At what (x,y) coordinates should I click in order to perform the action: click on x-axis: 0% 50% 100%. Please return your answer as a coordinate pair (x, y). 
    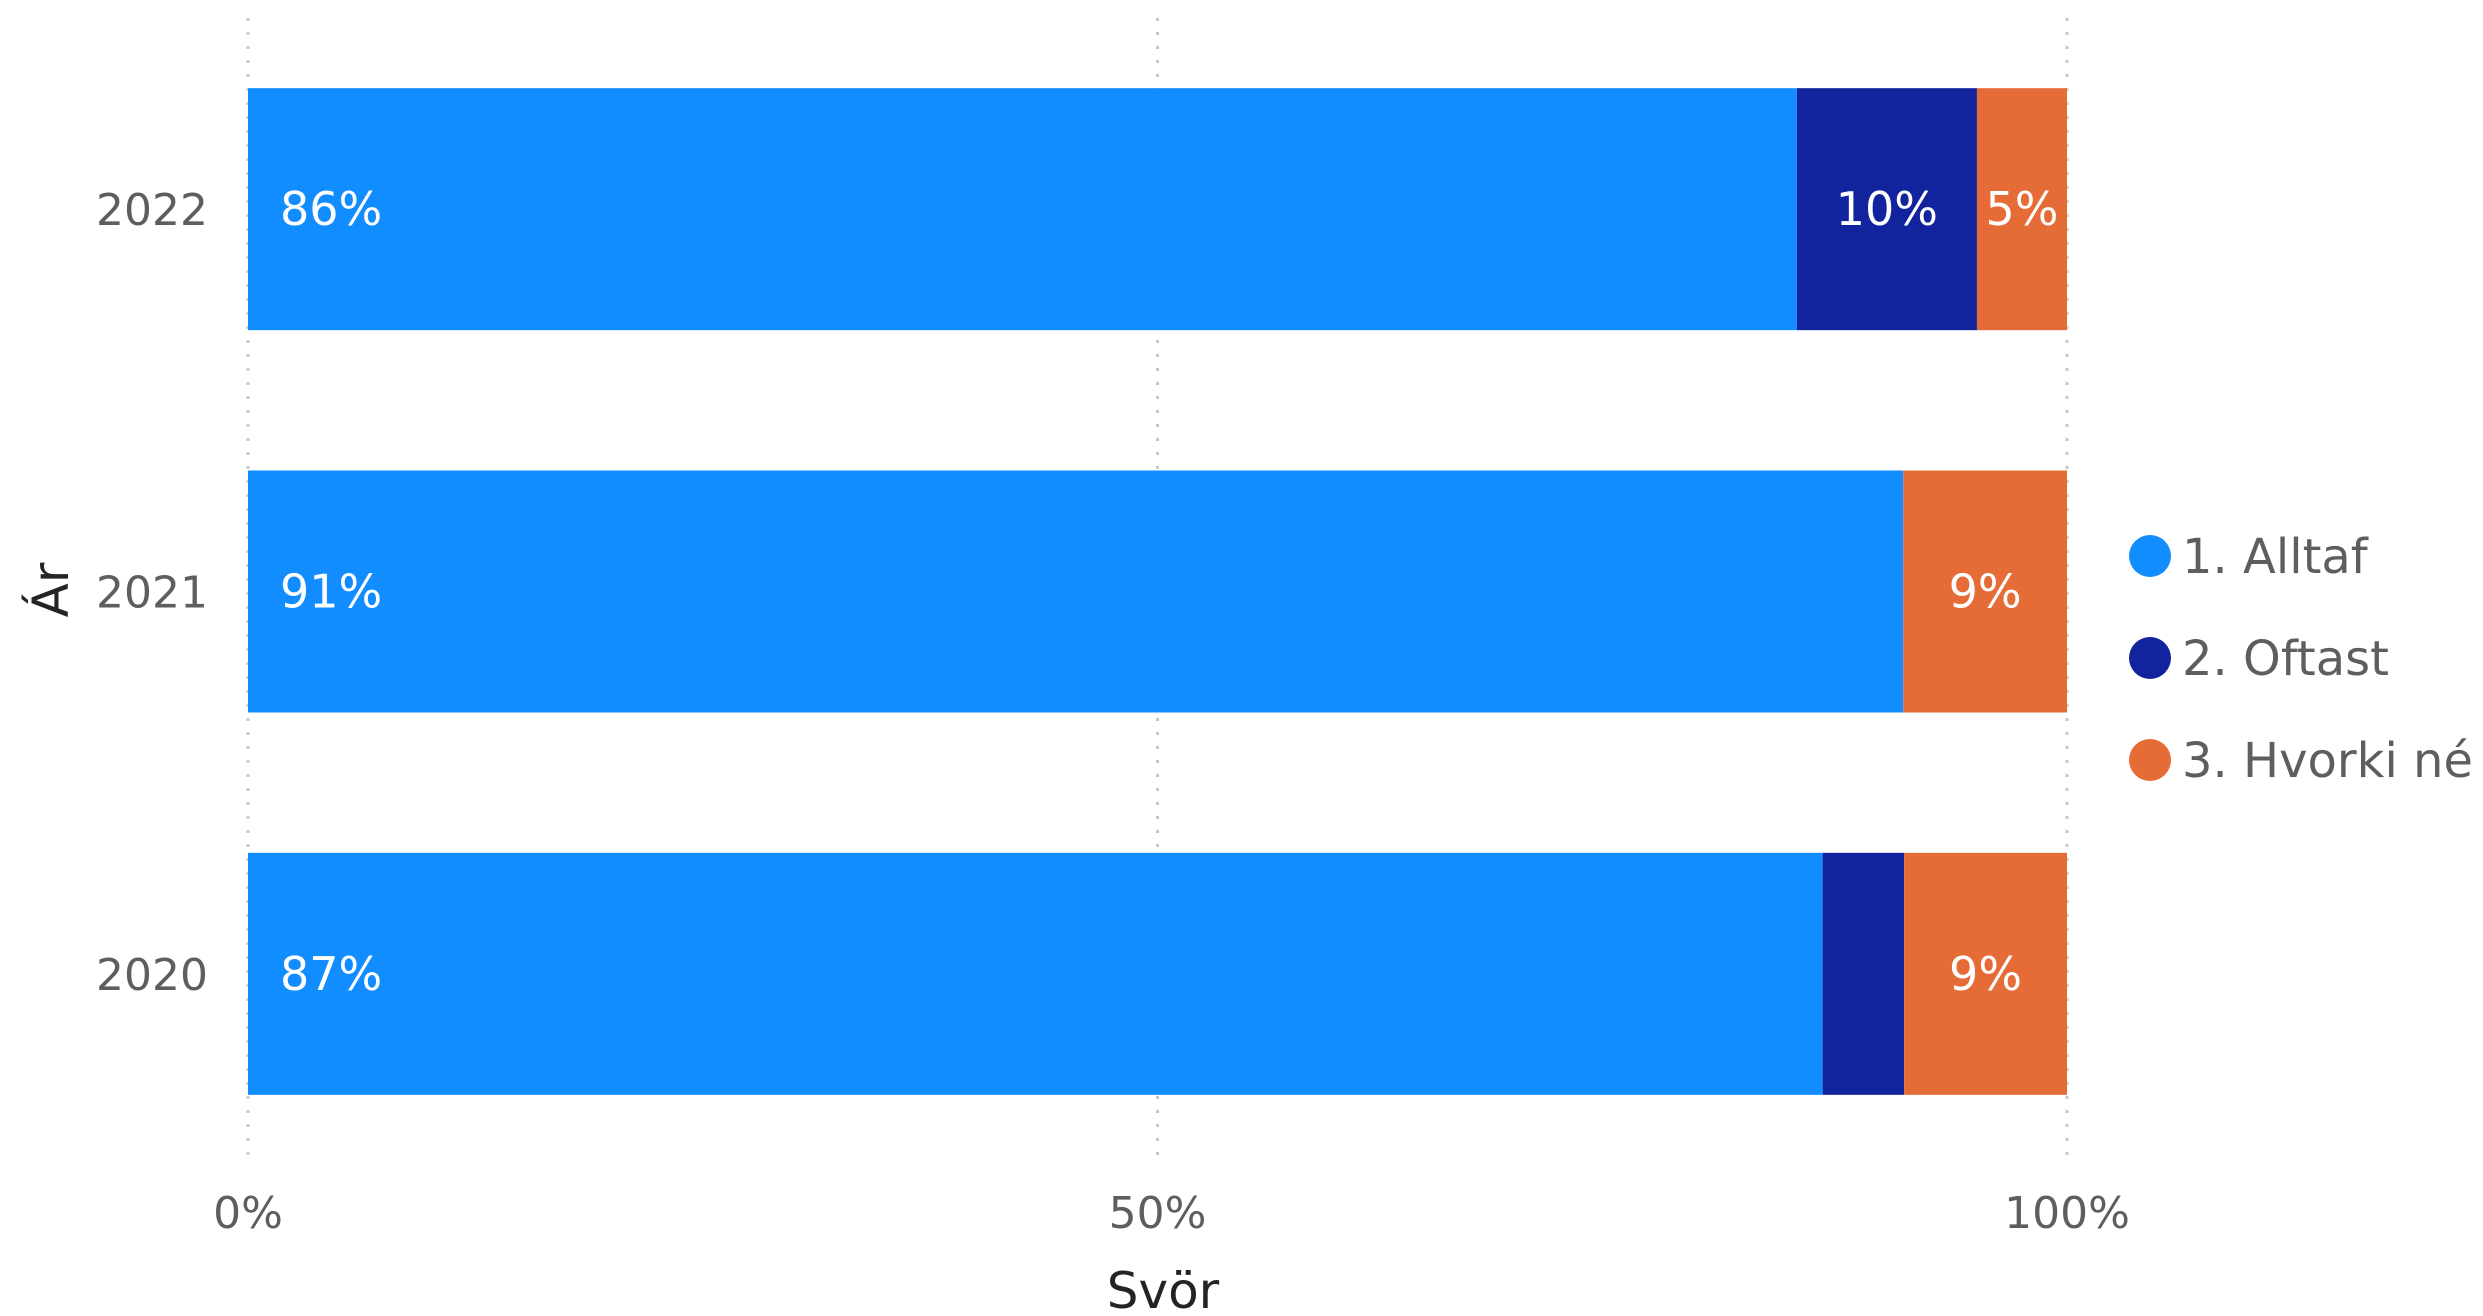
    Looking at the image, I should click on (1171, 1213).